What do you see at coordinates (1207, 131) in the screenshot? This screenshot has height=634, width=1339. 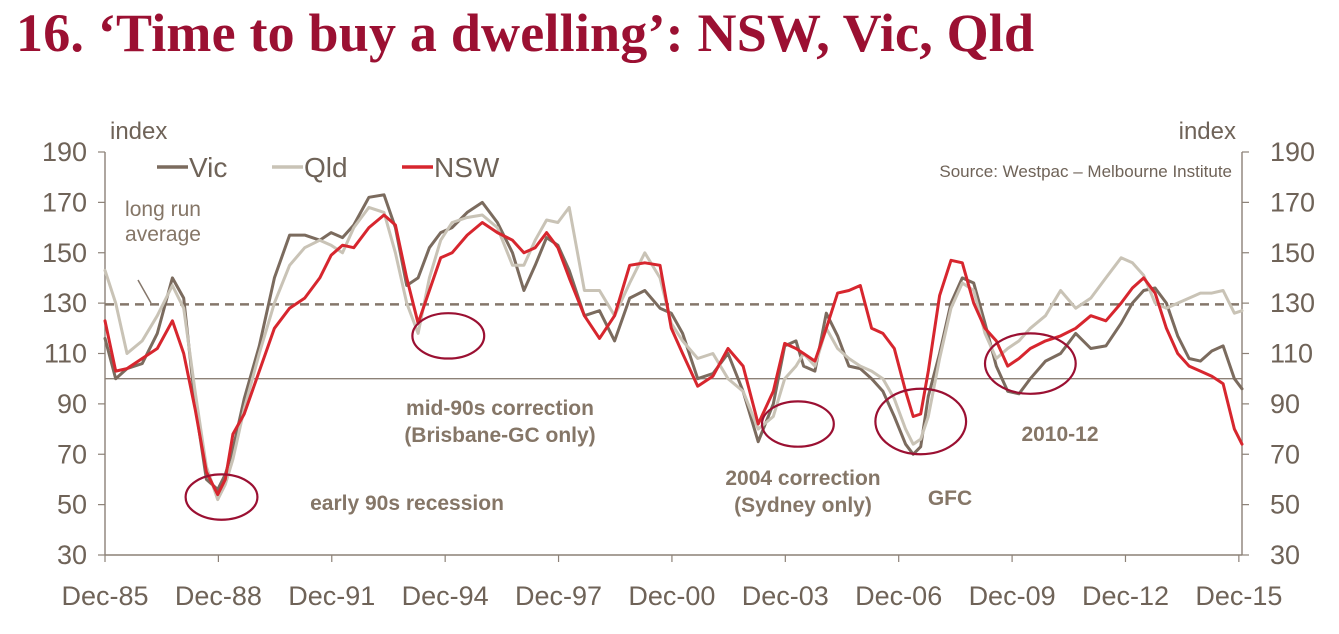 I see `y-axis-label-right: index` at bounding box center [1207, 131].